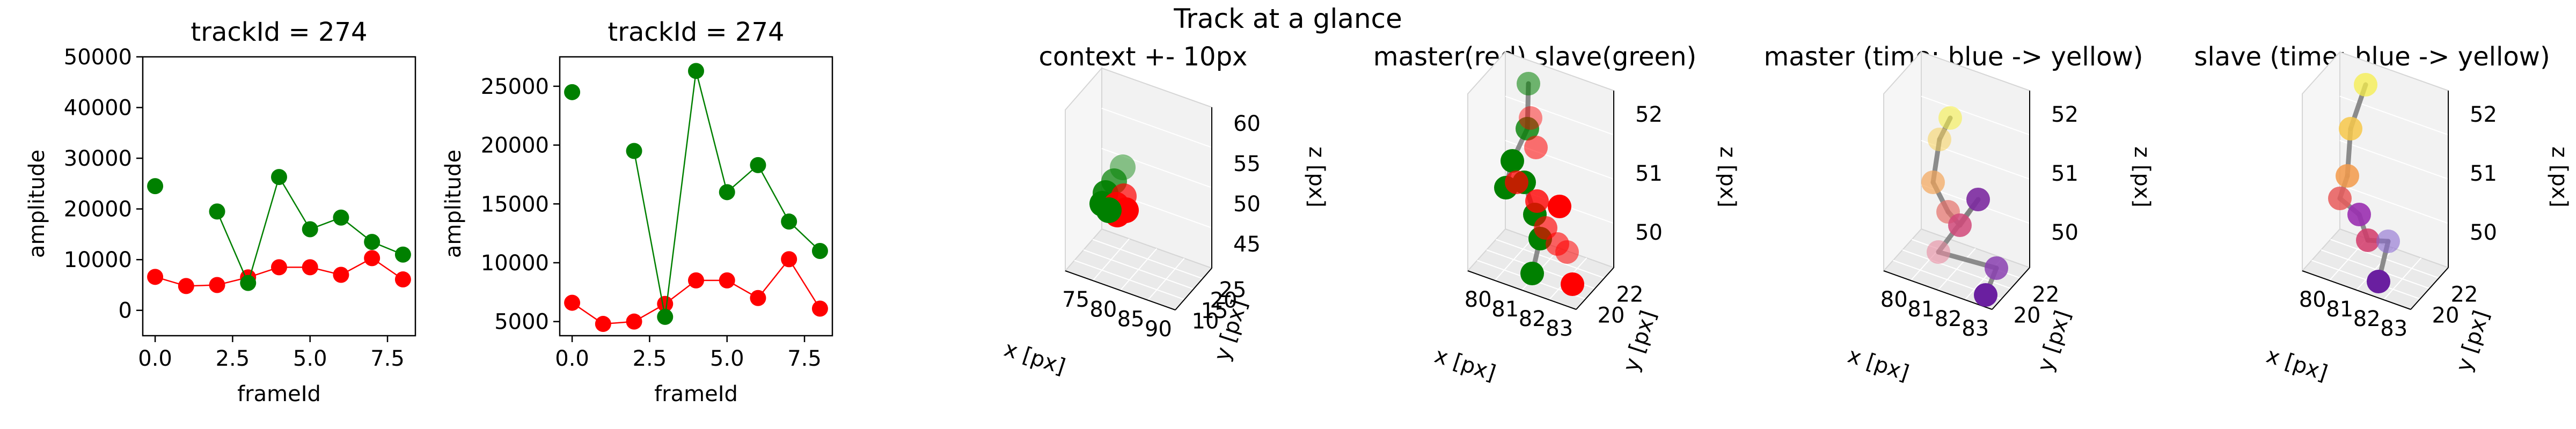  I want to click on chart6-points, so click(2364, 183).